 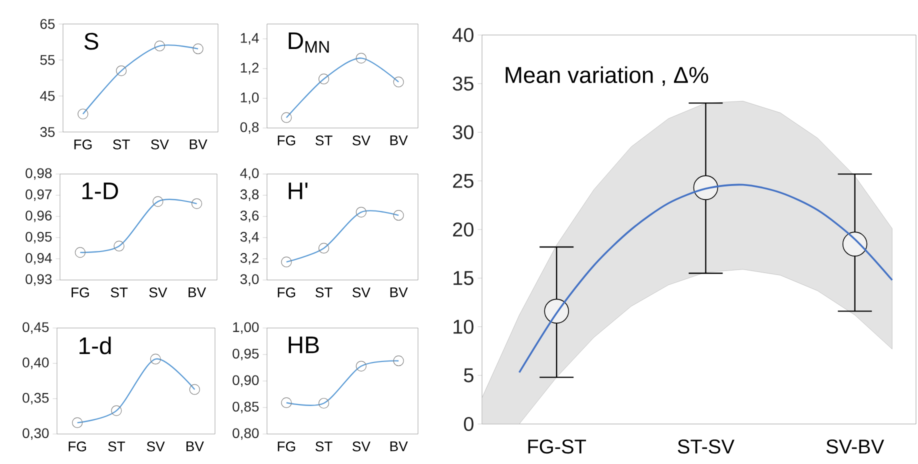 I want to click on y-tick-label: 0,85, so click(x=245, y=408).